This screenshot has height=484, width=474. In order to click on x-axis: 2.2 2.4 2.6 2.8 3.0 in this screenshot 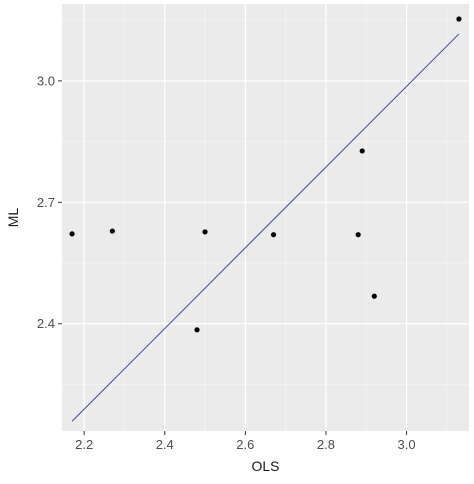, I will do `click(245, 441)`.